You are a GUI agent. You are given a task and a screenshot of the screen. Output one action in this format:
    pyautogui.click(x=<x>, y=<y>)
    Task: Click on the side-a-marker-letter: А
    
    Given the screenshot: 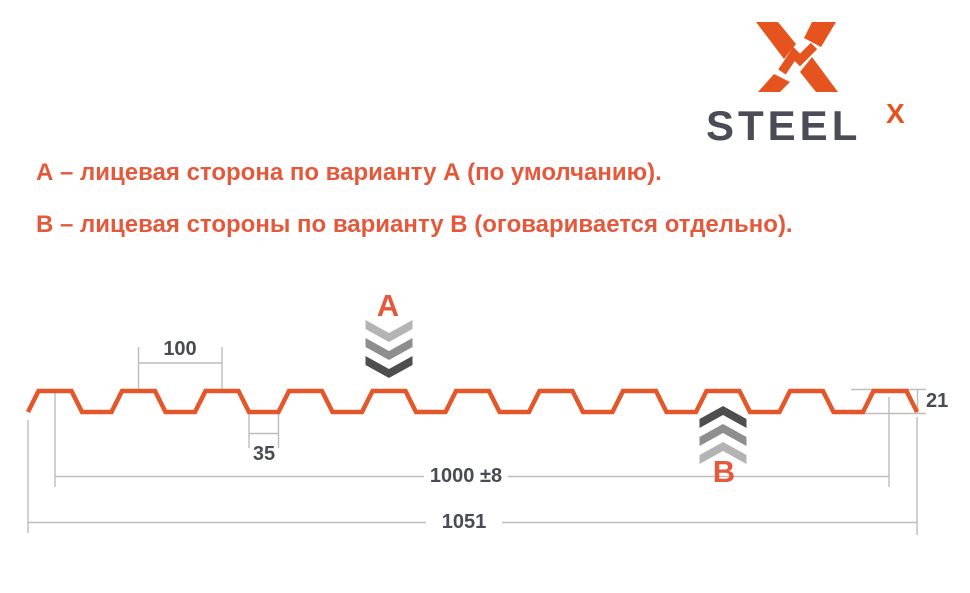 What is the action you would take?
    pyautogui.click(x=388, y=305)
    